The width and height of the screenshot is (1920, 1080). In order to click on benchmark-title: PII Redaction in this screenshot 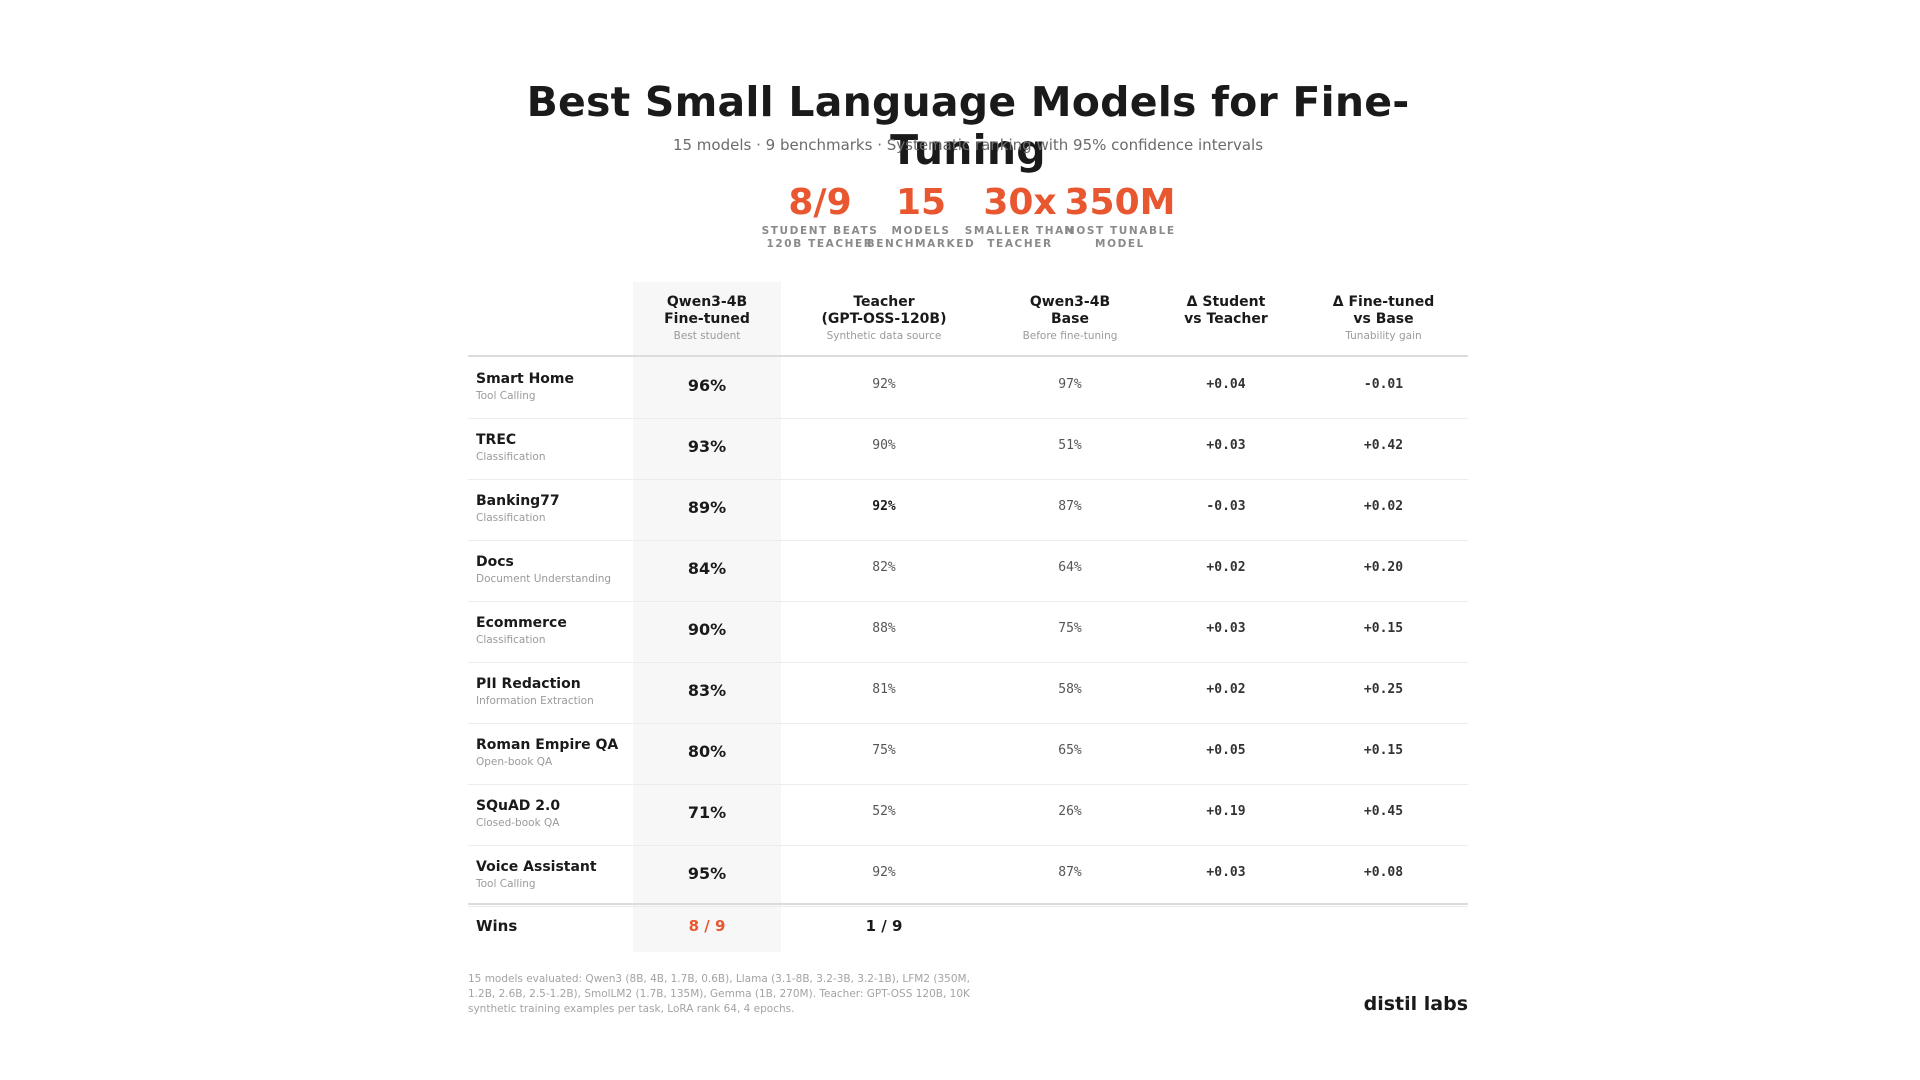, I will do `click(528, 684)`.